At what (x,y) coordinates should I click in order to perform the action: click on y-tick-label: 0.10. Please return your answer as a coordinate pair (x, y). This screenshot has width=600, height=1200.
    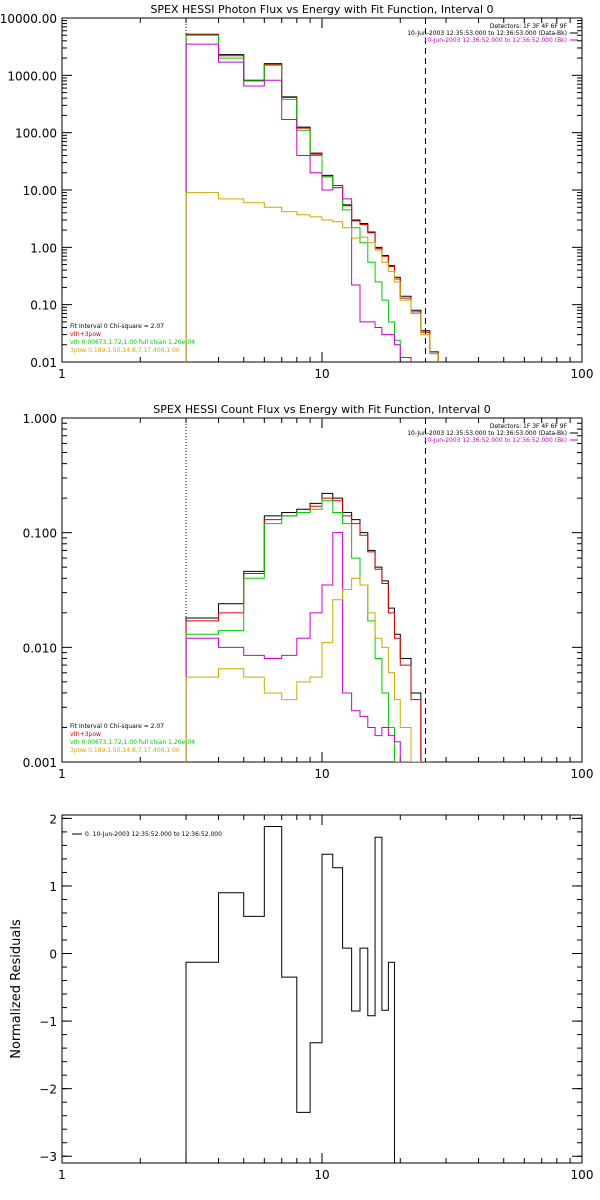
    Looking at the image, I should click on (43, 306).